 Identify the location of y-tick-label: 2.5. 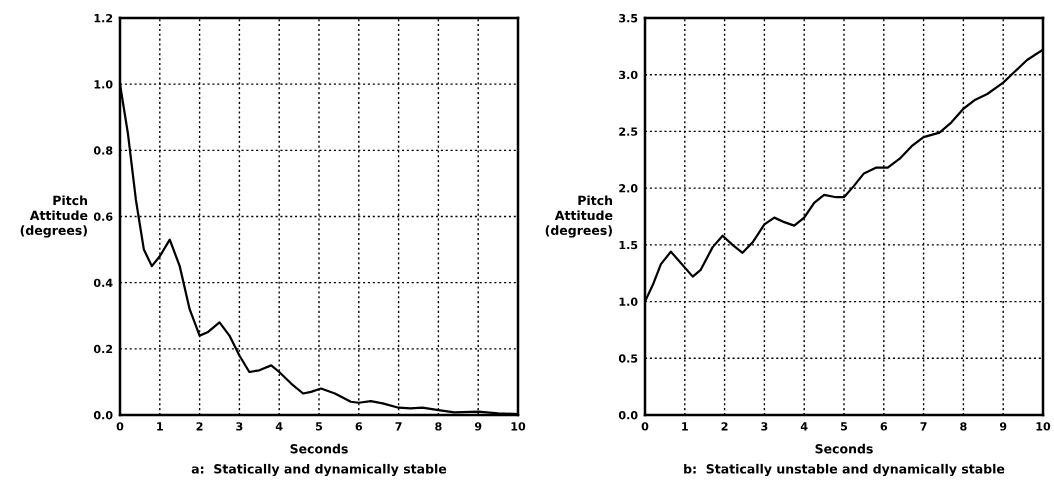
(628, 131).